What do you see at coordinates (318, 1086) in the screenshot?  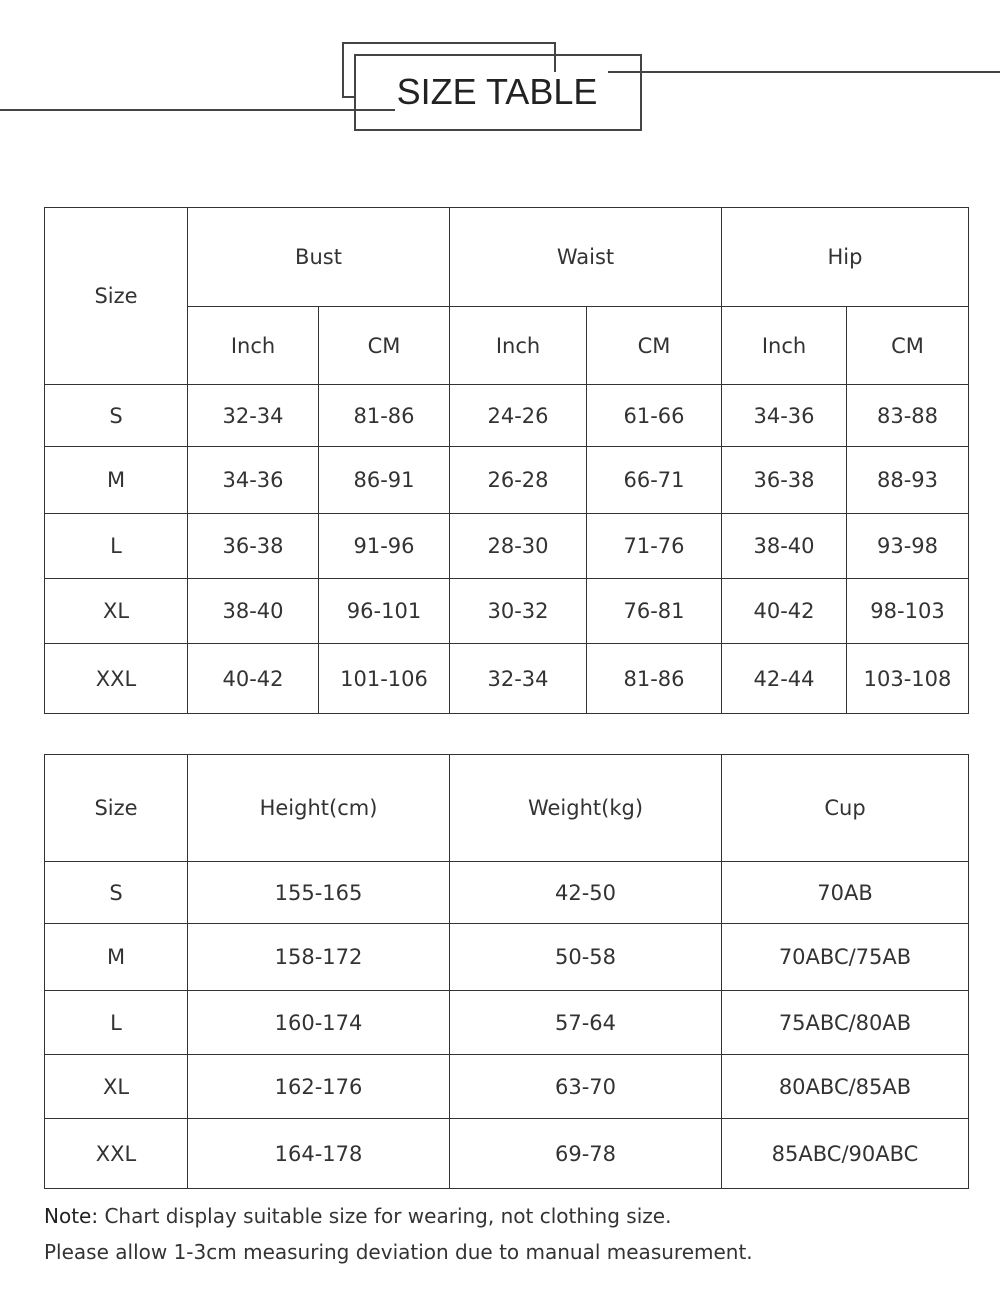 I see `value-cell: 162-176` at bounding box center [318, 1086].